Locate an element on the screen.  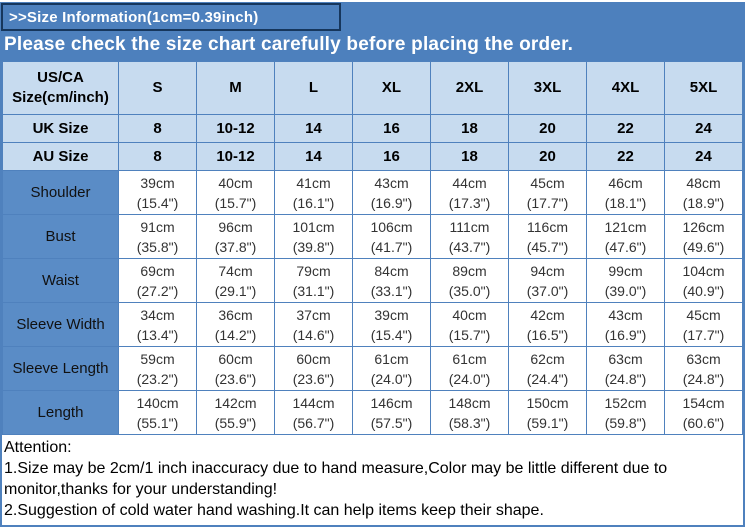
measurement-value-cell: 142cm (55.9") is located at coordinates (235, 412).